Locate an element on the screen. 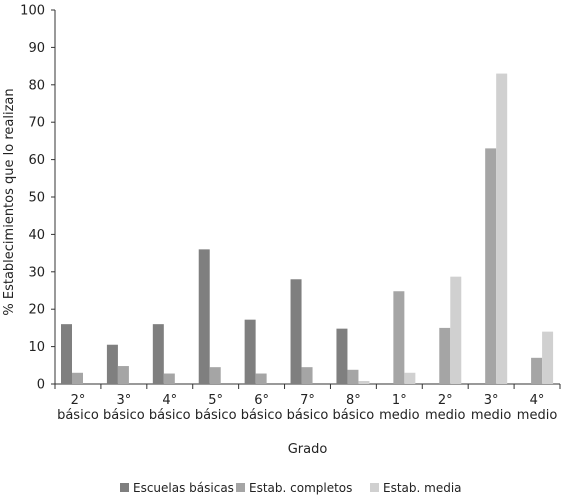 This screenshot has width=562, height=496. x-axis-title: Grado is located at coordinates (308, 449).